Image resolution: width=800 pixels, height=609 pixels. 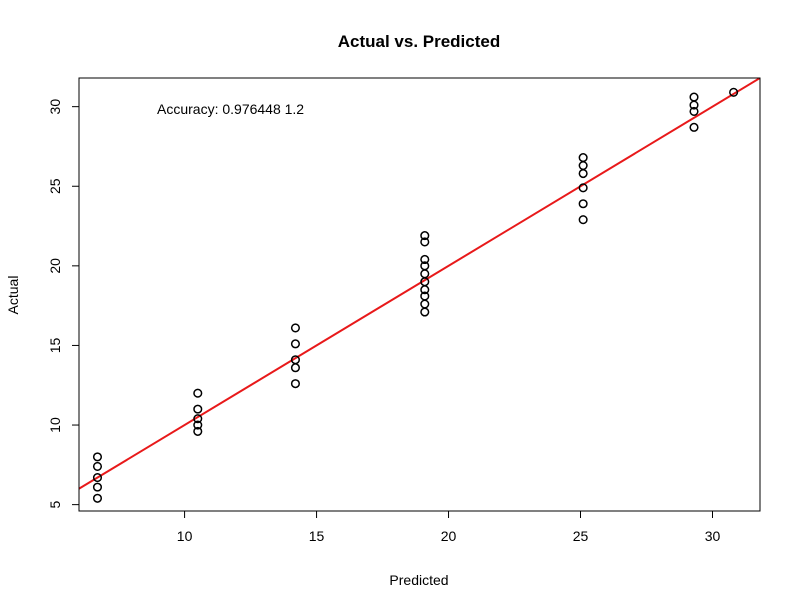 I want to click on x-axis: 10 15 20 25 30, so click(x=449, y=527).